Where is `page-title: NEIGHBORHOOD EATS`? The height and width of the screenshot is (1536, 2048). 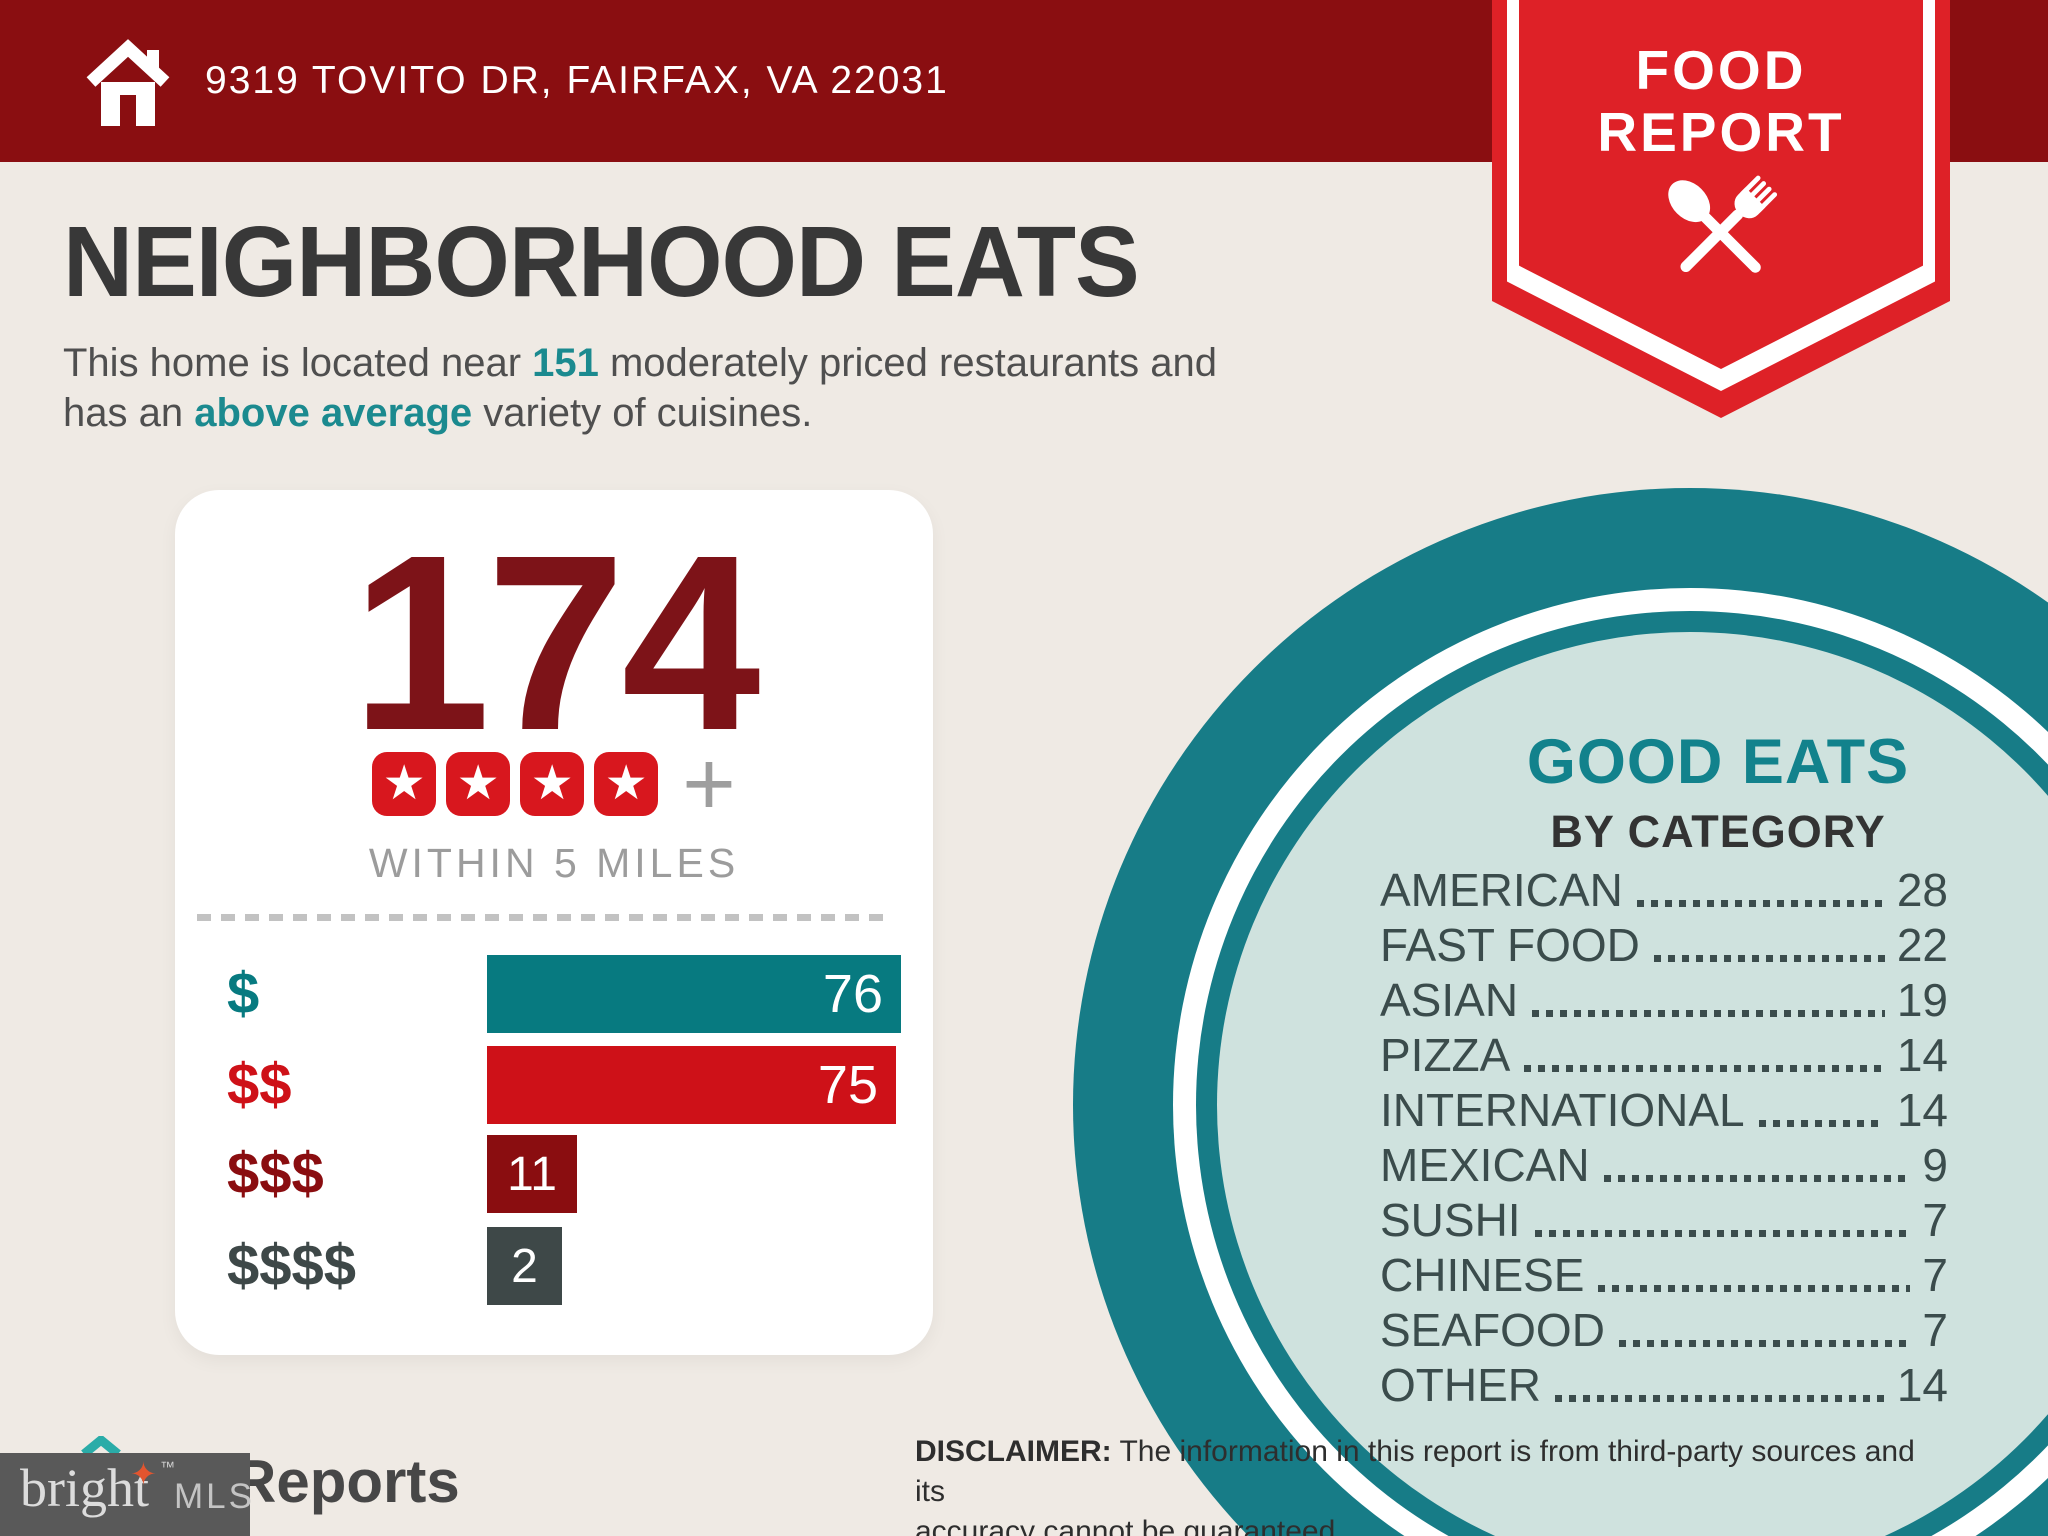
page-title: NEIGHBORHOOD EATS is located at coordinates (601, 262).